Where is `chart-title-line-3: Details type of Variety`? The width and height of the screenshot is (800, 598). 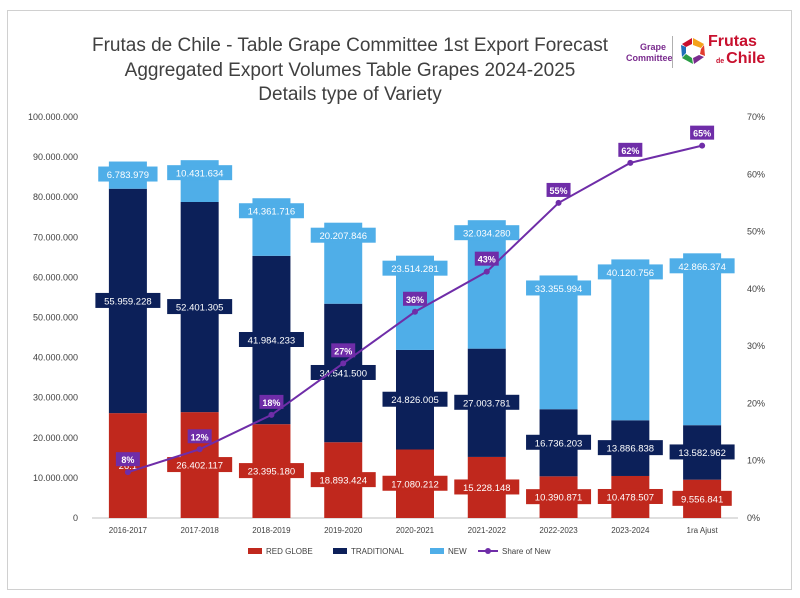
chart-title-line-3: Details type of Variety is located at coordinates (350, 94).